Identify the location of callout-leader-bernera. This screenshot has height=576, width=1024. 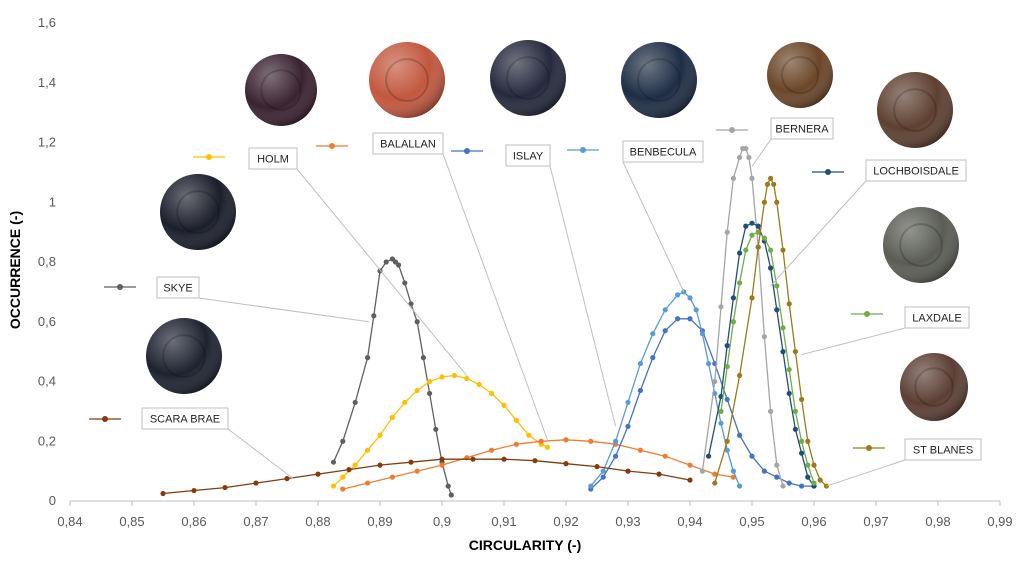
(761, 152).